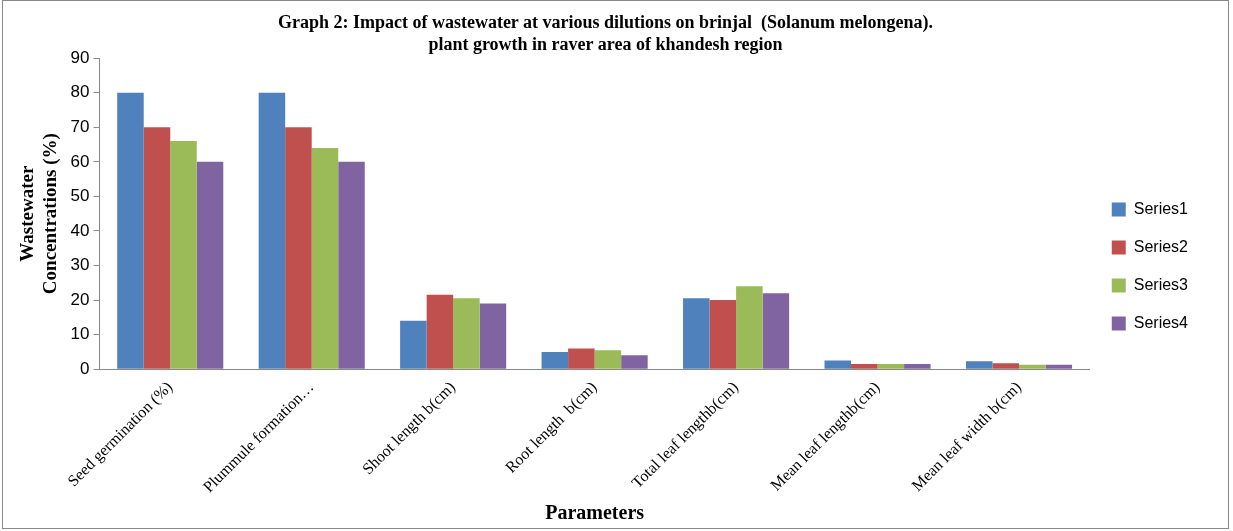 The height and width of the screenshot is (531, 1233). Describe the element at coordinates (80, 196) in the screenshot. I see `y-tick-label: 50` at that location.